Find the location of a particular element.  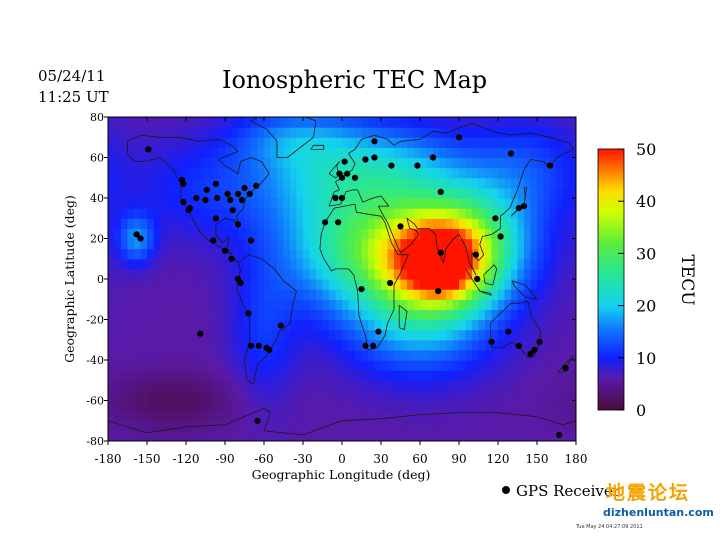

coastline is located at coordinates (403, 317).